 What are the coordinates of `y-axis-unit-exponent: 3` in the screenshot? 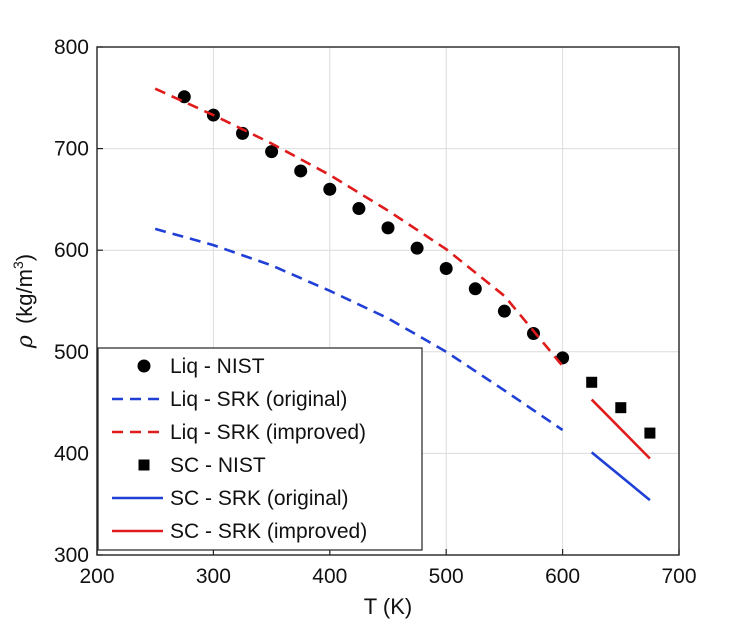 It's located at (18, 265).